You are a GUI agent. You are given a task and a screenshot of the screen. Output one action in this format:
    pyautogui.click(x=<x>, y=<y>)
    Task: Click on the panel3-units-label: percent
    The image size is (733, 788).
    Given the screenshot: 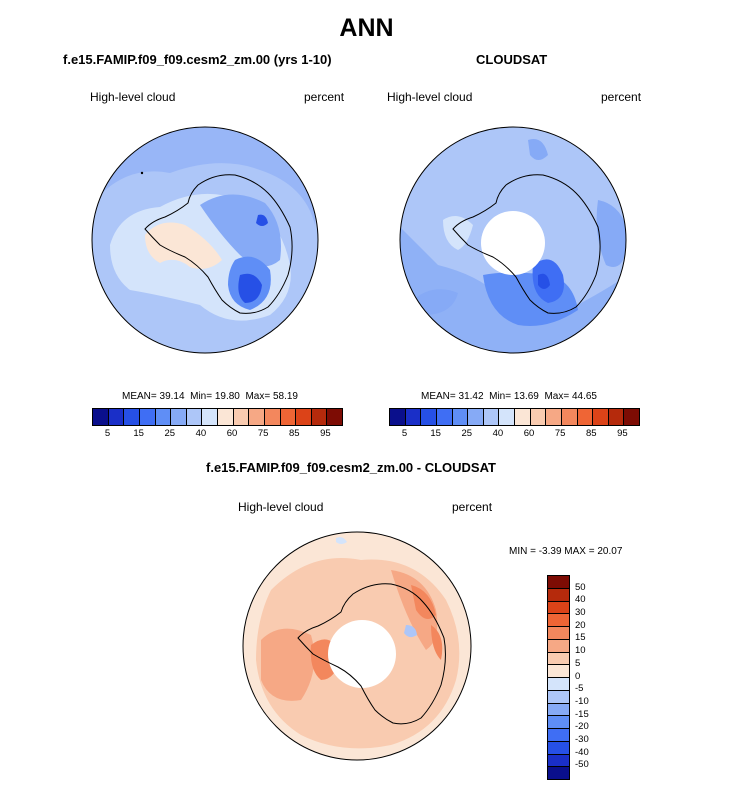 What is the action you would take?
    pyautogui.click(x=472, y=507)
    